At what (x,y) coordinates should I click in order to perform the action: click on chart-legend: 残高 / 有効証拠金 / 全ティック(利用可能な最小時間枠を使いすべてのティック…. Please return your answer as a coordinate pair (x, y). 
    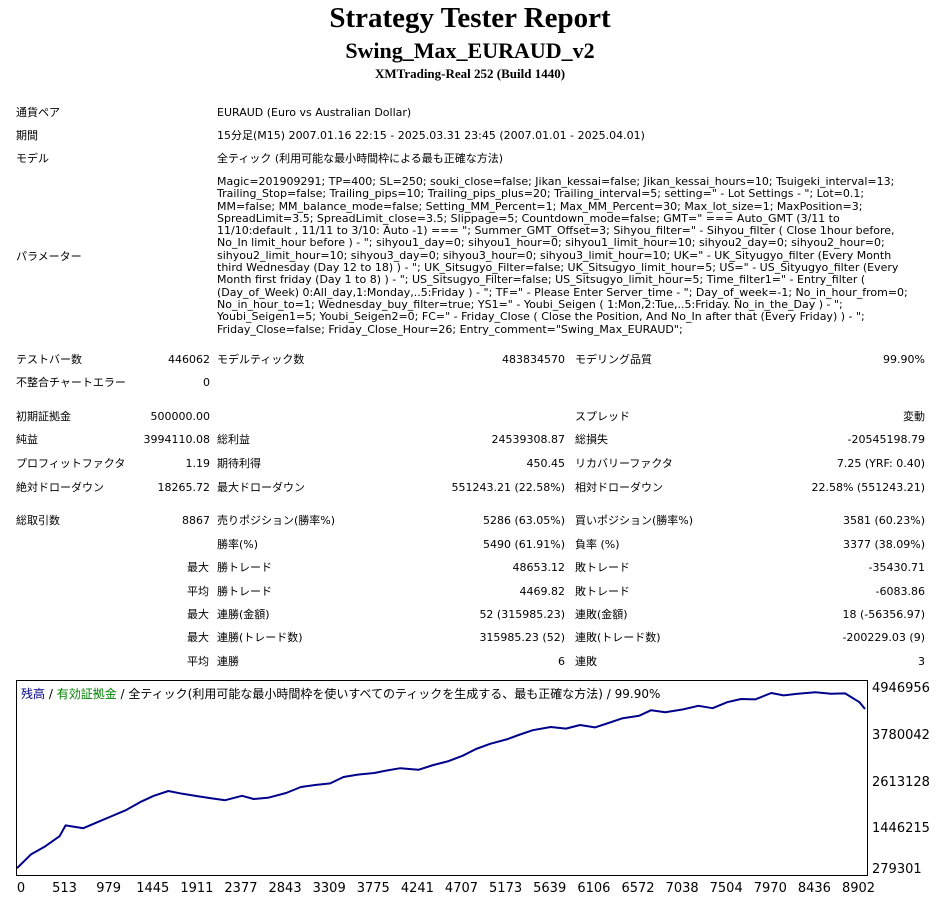
    Looking at the image, I should click on (340, 693).